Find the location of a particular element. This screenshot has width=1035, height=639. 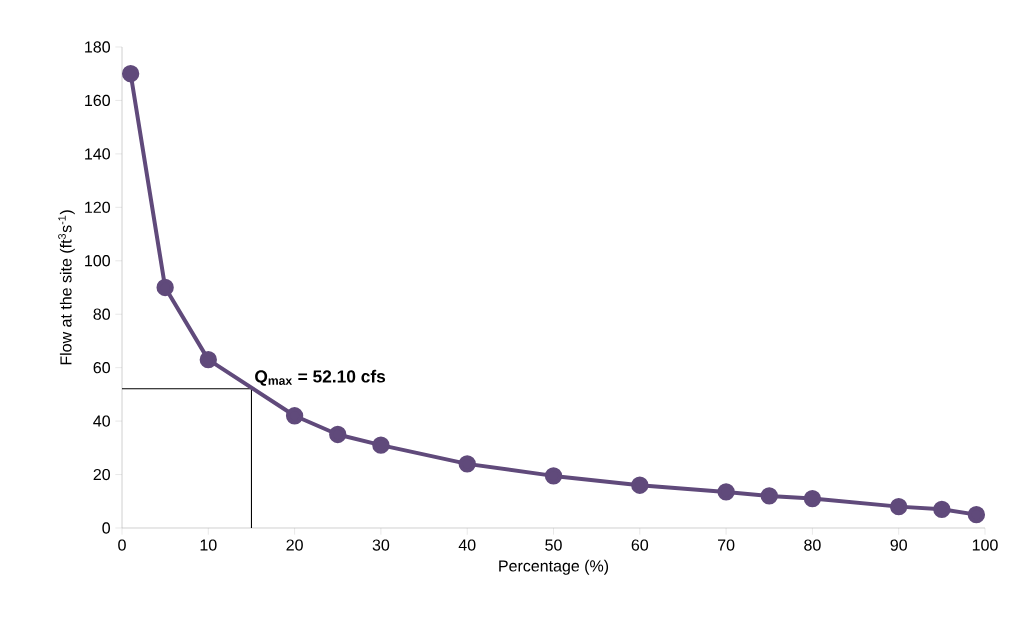

y-tick-label: 20 is located at coordinates (101, 474).